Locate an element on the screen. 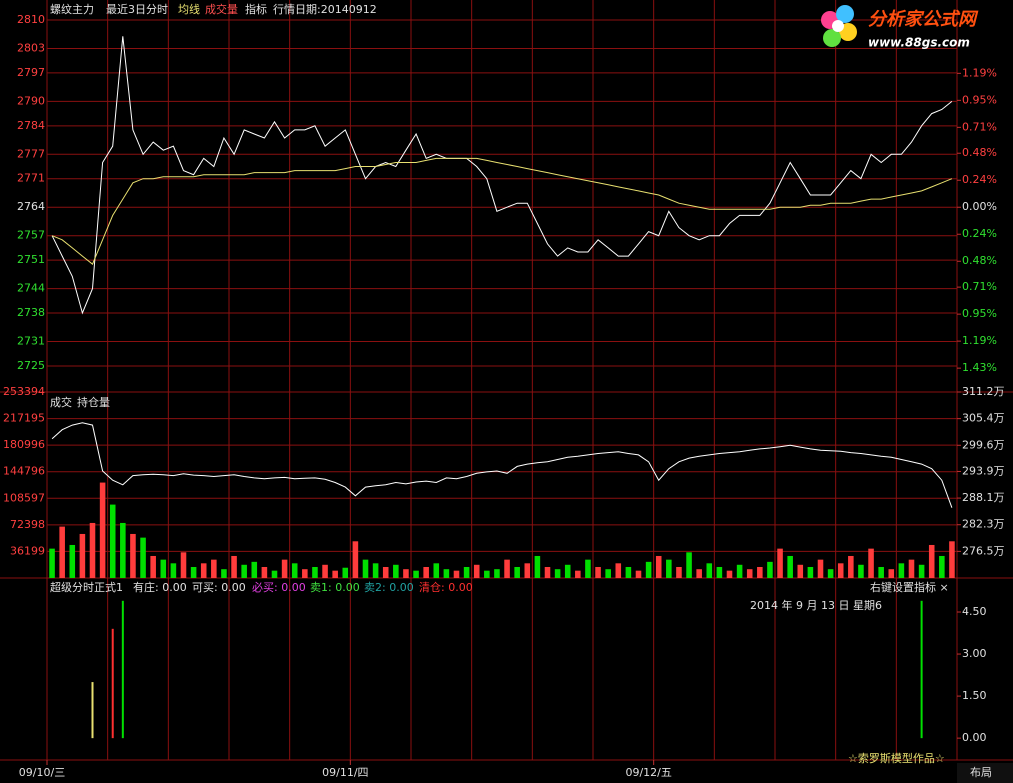 The height and width of the screenshot is (783, 1013). y2-tick-label: 0.00% is located at coordinates (979, 206).